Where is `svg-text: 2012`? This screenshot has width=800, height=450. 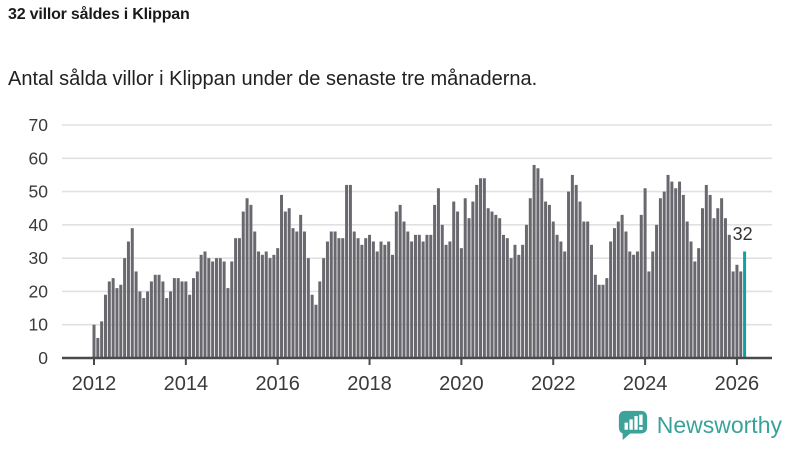 svg-text: 2012 is located at coordinates (94, 384).